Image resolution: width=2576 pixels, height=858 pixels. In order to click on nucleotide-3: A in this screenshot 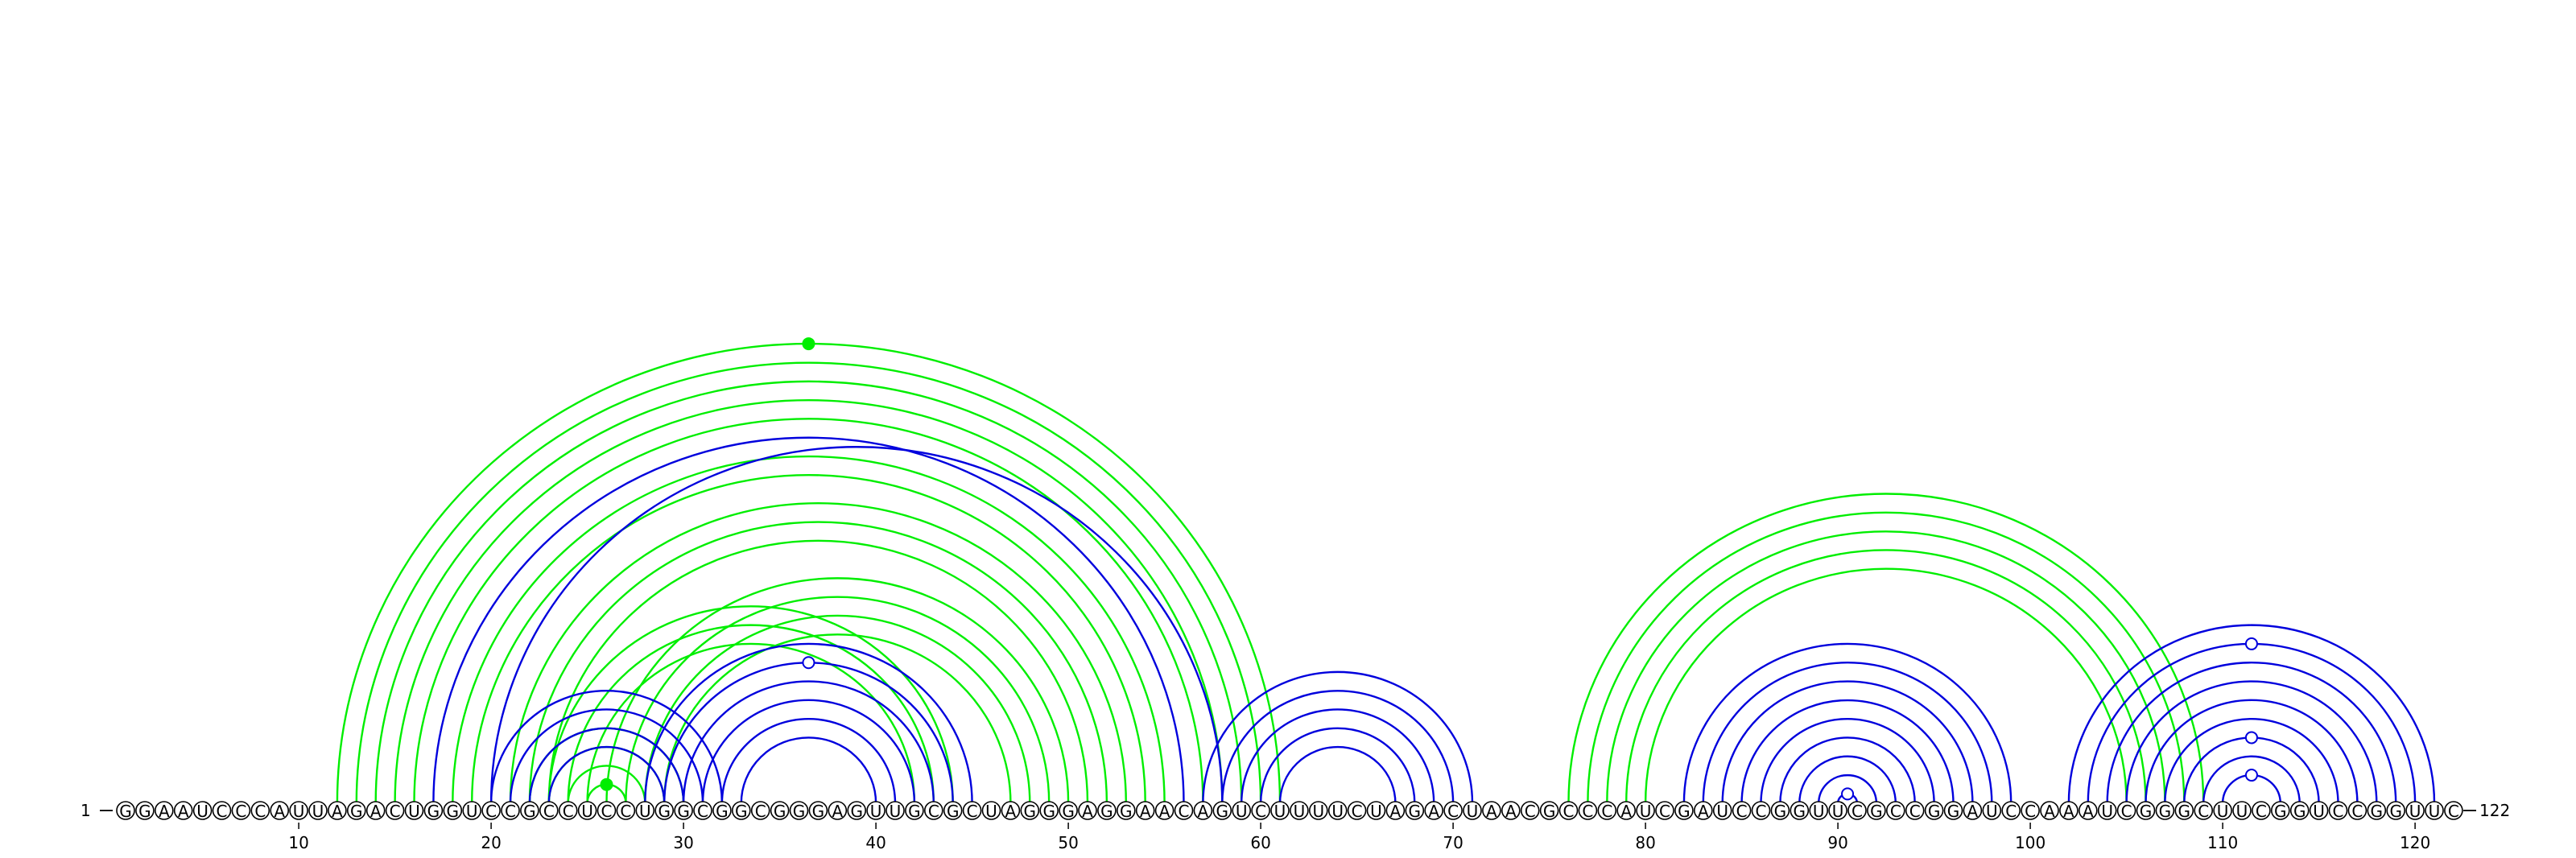, I will do `click(164, 811)`.